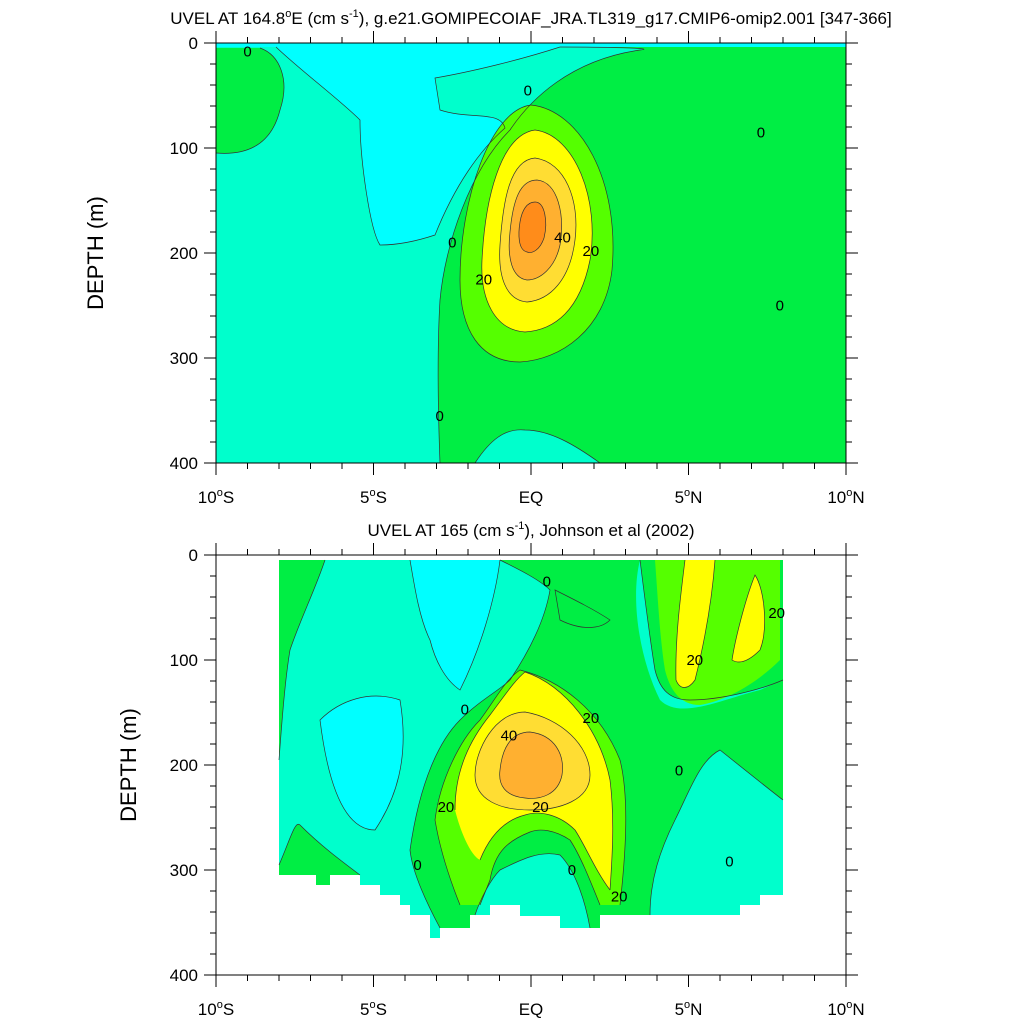 This screenshot has width=1024, height=1024. Describe the element at coordinates (418, 146) in the screenshot. I see `chart-top-fill-cyan-north` at that location.